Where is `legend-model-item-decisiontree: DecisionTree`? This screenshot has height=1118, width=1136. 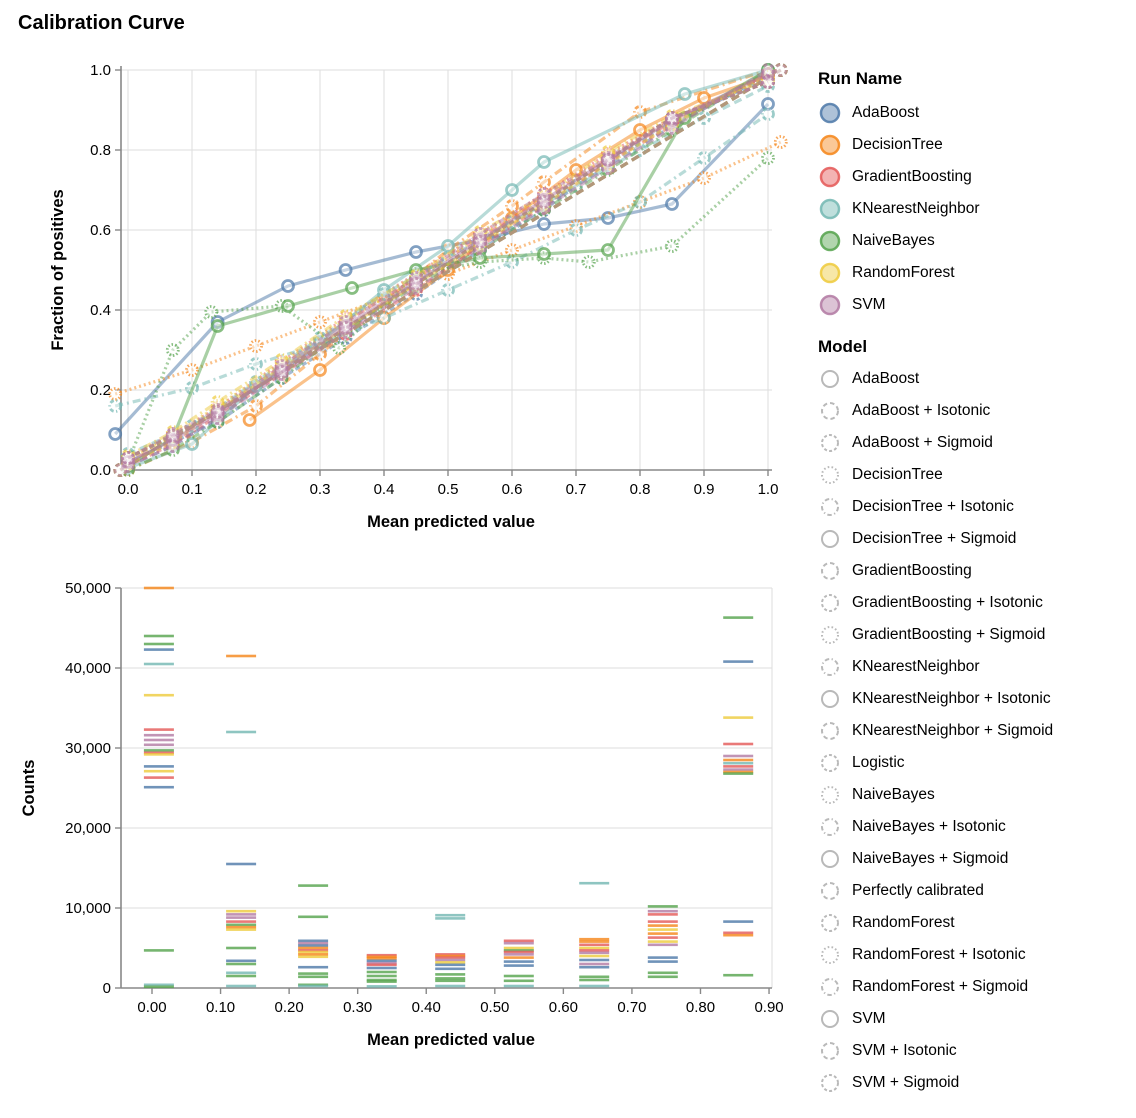
legend-model-item-decisiontree: DecisionTree is located at coordinates (977, 475).